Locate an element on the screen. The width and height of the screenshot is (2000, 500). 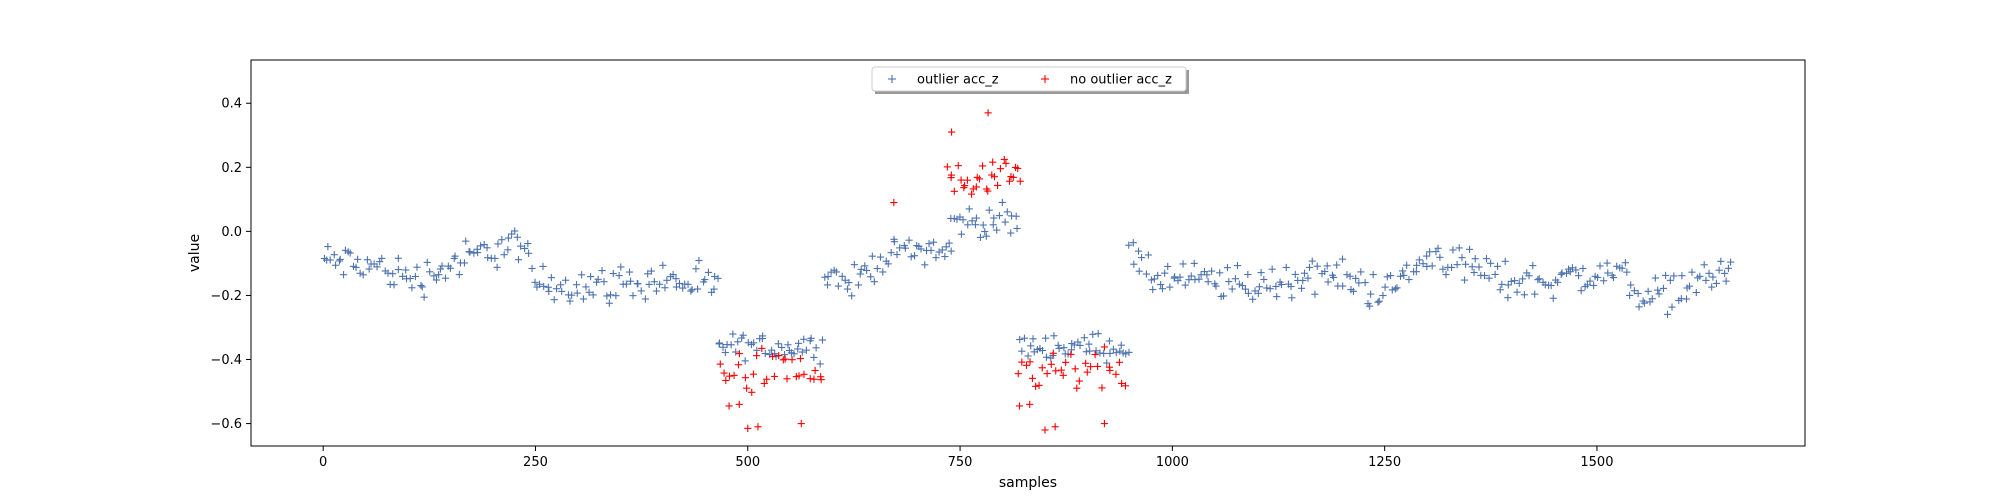
x-tick-label: 500 is located at coordinates (747, 462).